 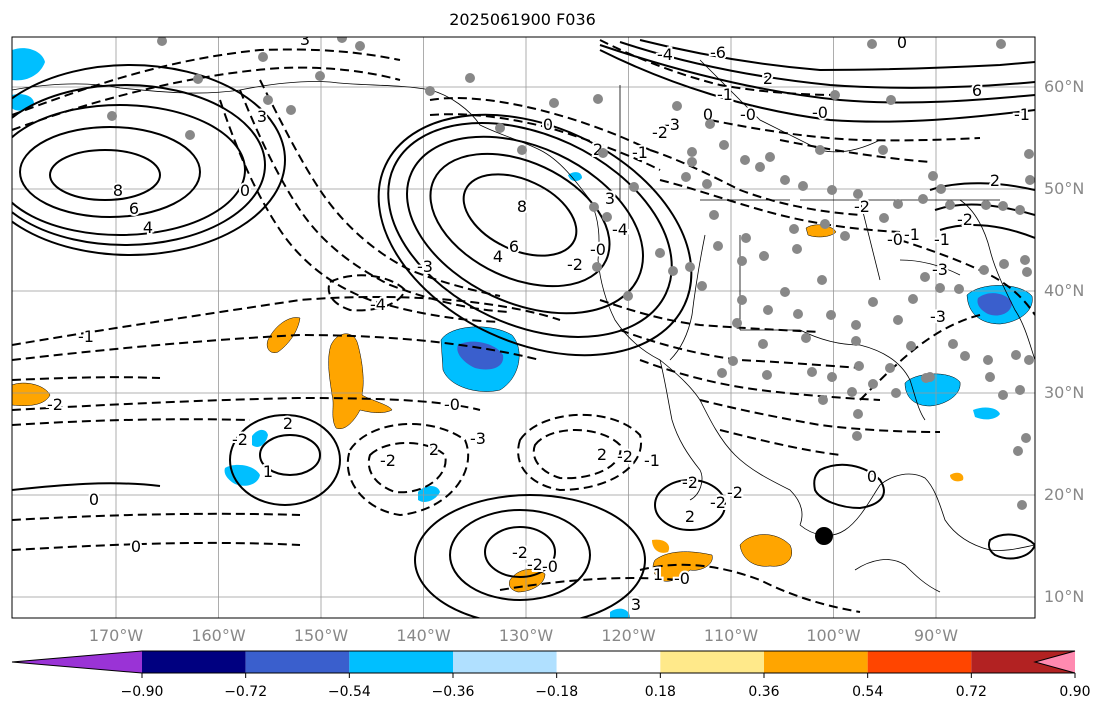 I want to click on contour-label: 4, so click(x=148, y=227).